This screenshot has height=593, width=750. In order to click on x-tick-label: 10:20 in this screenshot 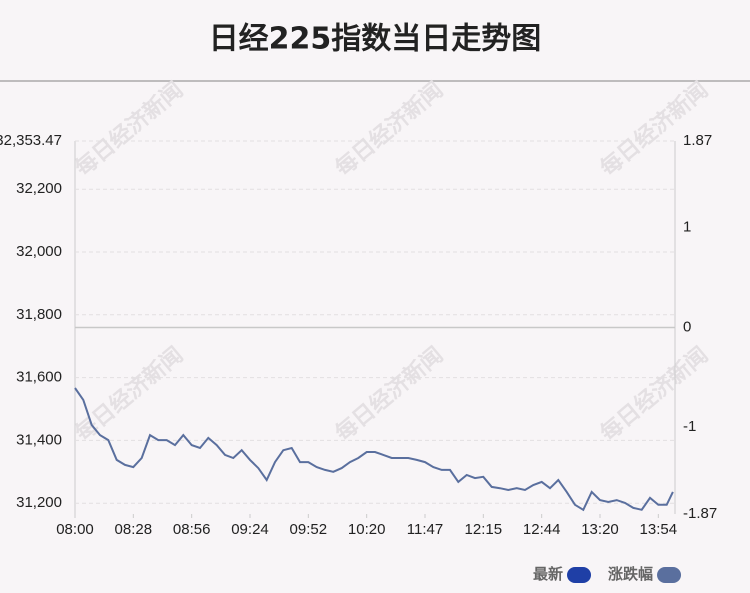, I will do `click(367, 529)`.